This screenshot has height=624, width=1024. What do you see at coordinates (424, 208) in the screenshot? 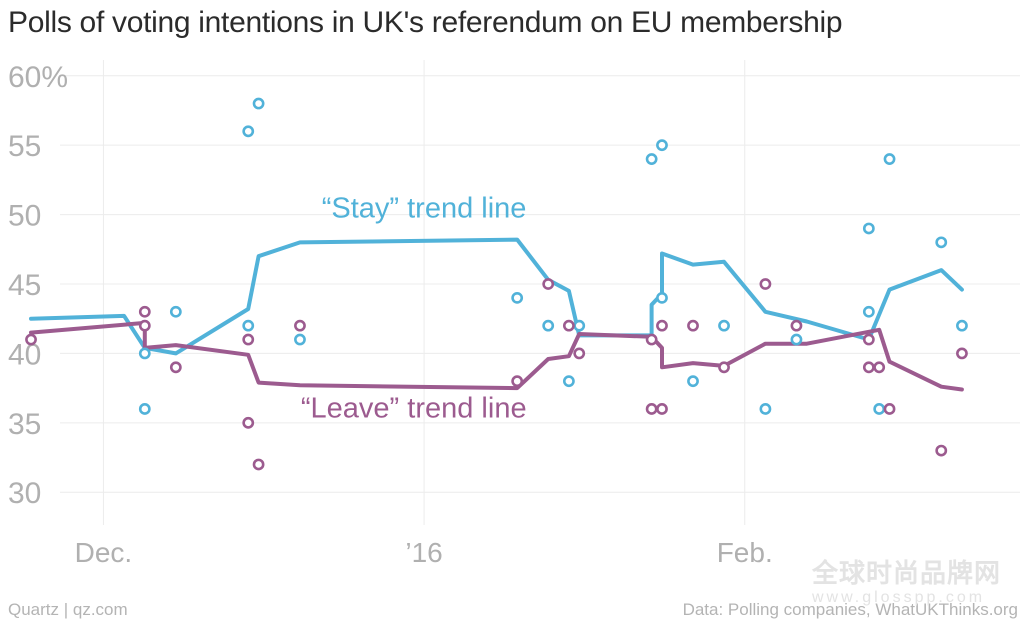
I see `stay-annotation: “Stay” trend line` at bounding box center [424, 208].